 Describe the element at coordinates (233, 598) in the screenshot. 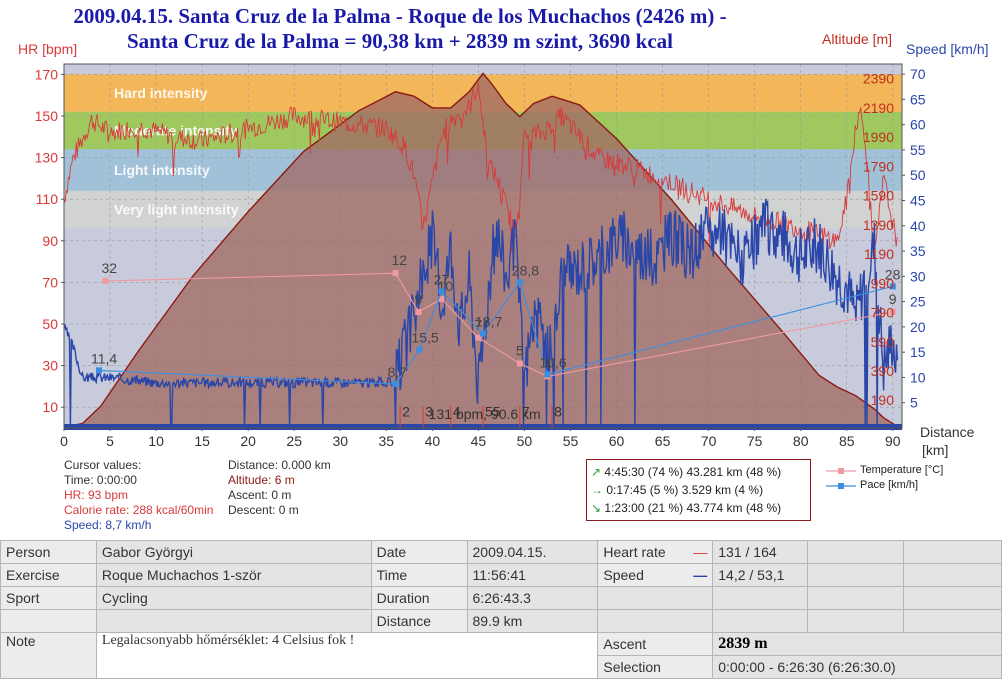

I see `sport-value: Cycling` at that location.